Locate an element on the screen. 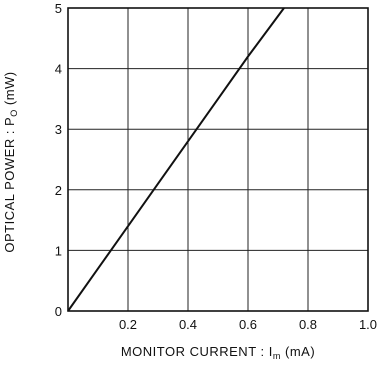  y-axis-title: OPTICAL POWER : PO (mW) is located at coordinates (10, 161).